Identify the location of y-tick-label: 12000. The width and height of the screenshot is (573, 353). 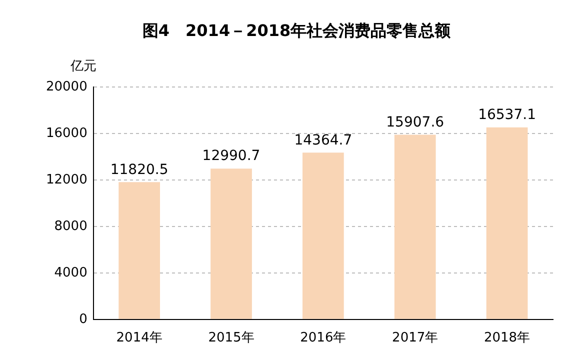
(67, 180).